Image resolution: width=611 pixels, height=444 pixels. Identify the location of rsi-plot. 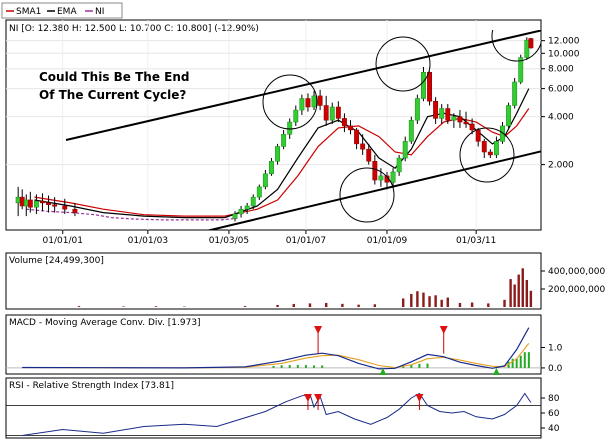
(273, 414).